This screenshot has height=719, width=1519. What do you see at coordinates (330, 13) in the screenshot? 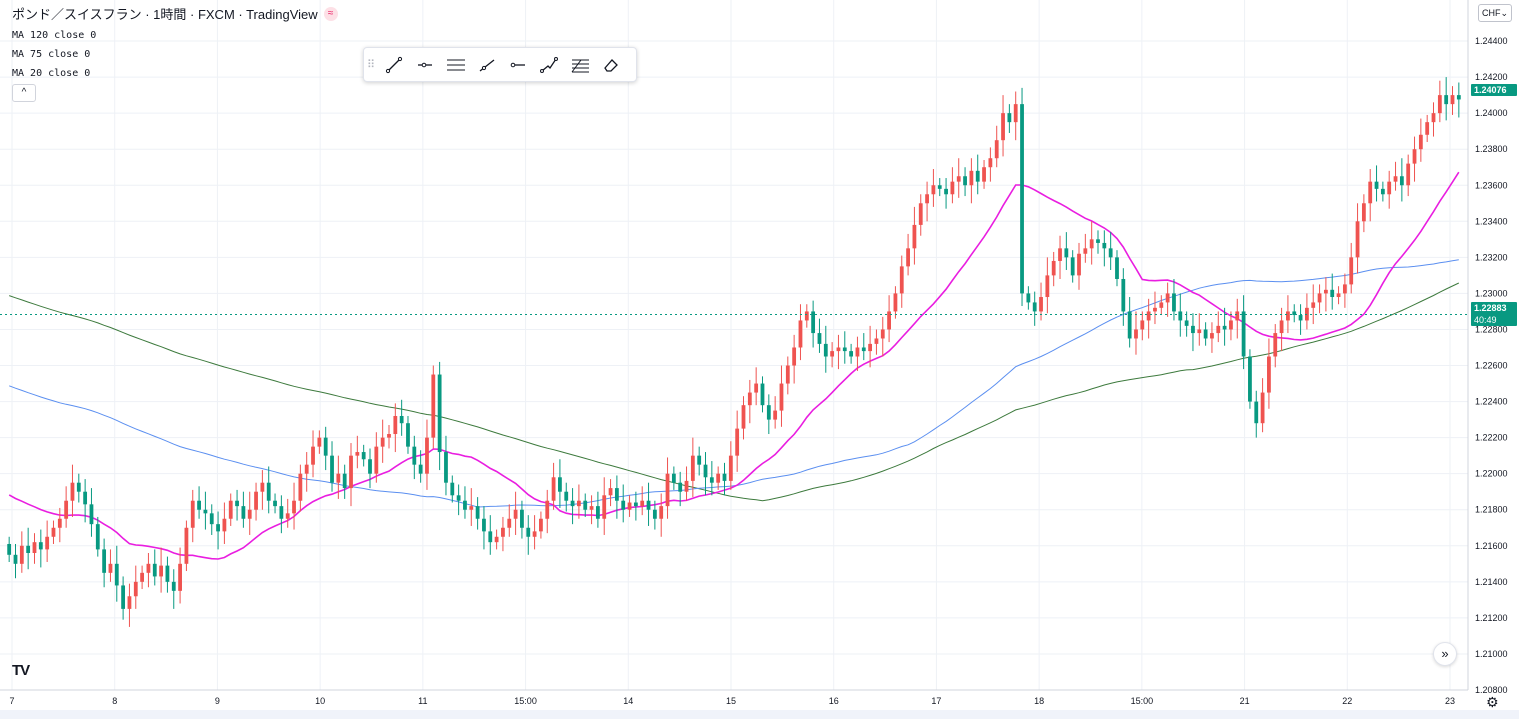
I see `live-data-icon: ≈` at bounding box center [330, 13].